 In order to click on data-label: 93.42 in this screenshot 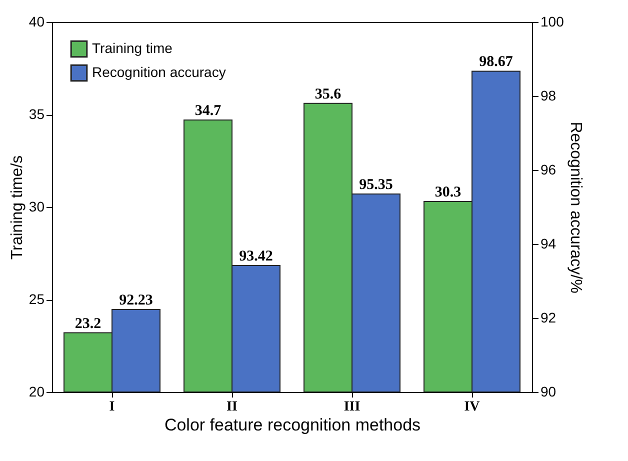, I will do `click(256, 256)`.